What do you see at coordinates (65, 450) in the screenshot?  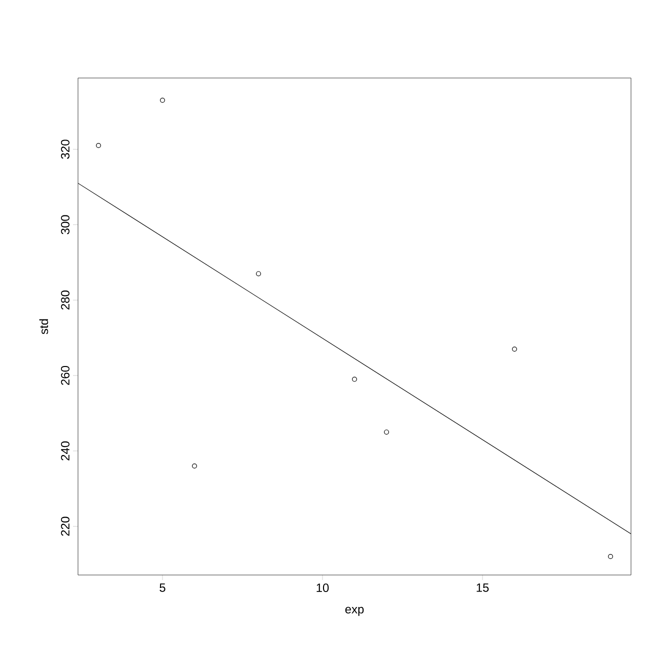 I see `y-tick-label: 240` at bounding box center [65, 450].